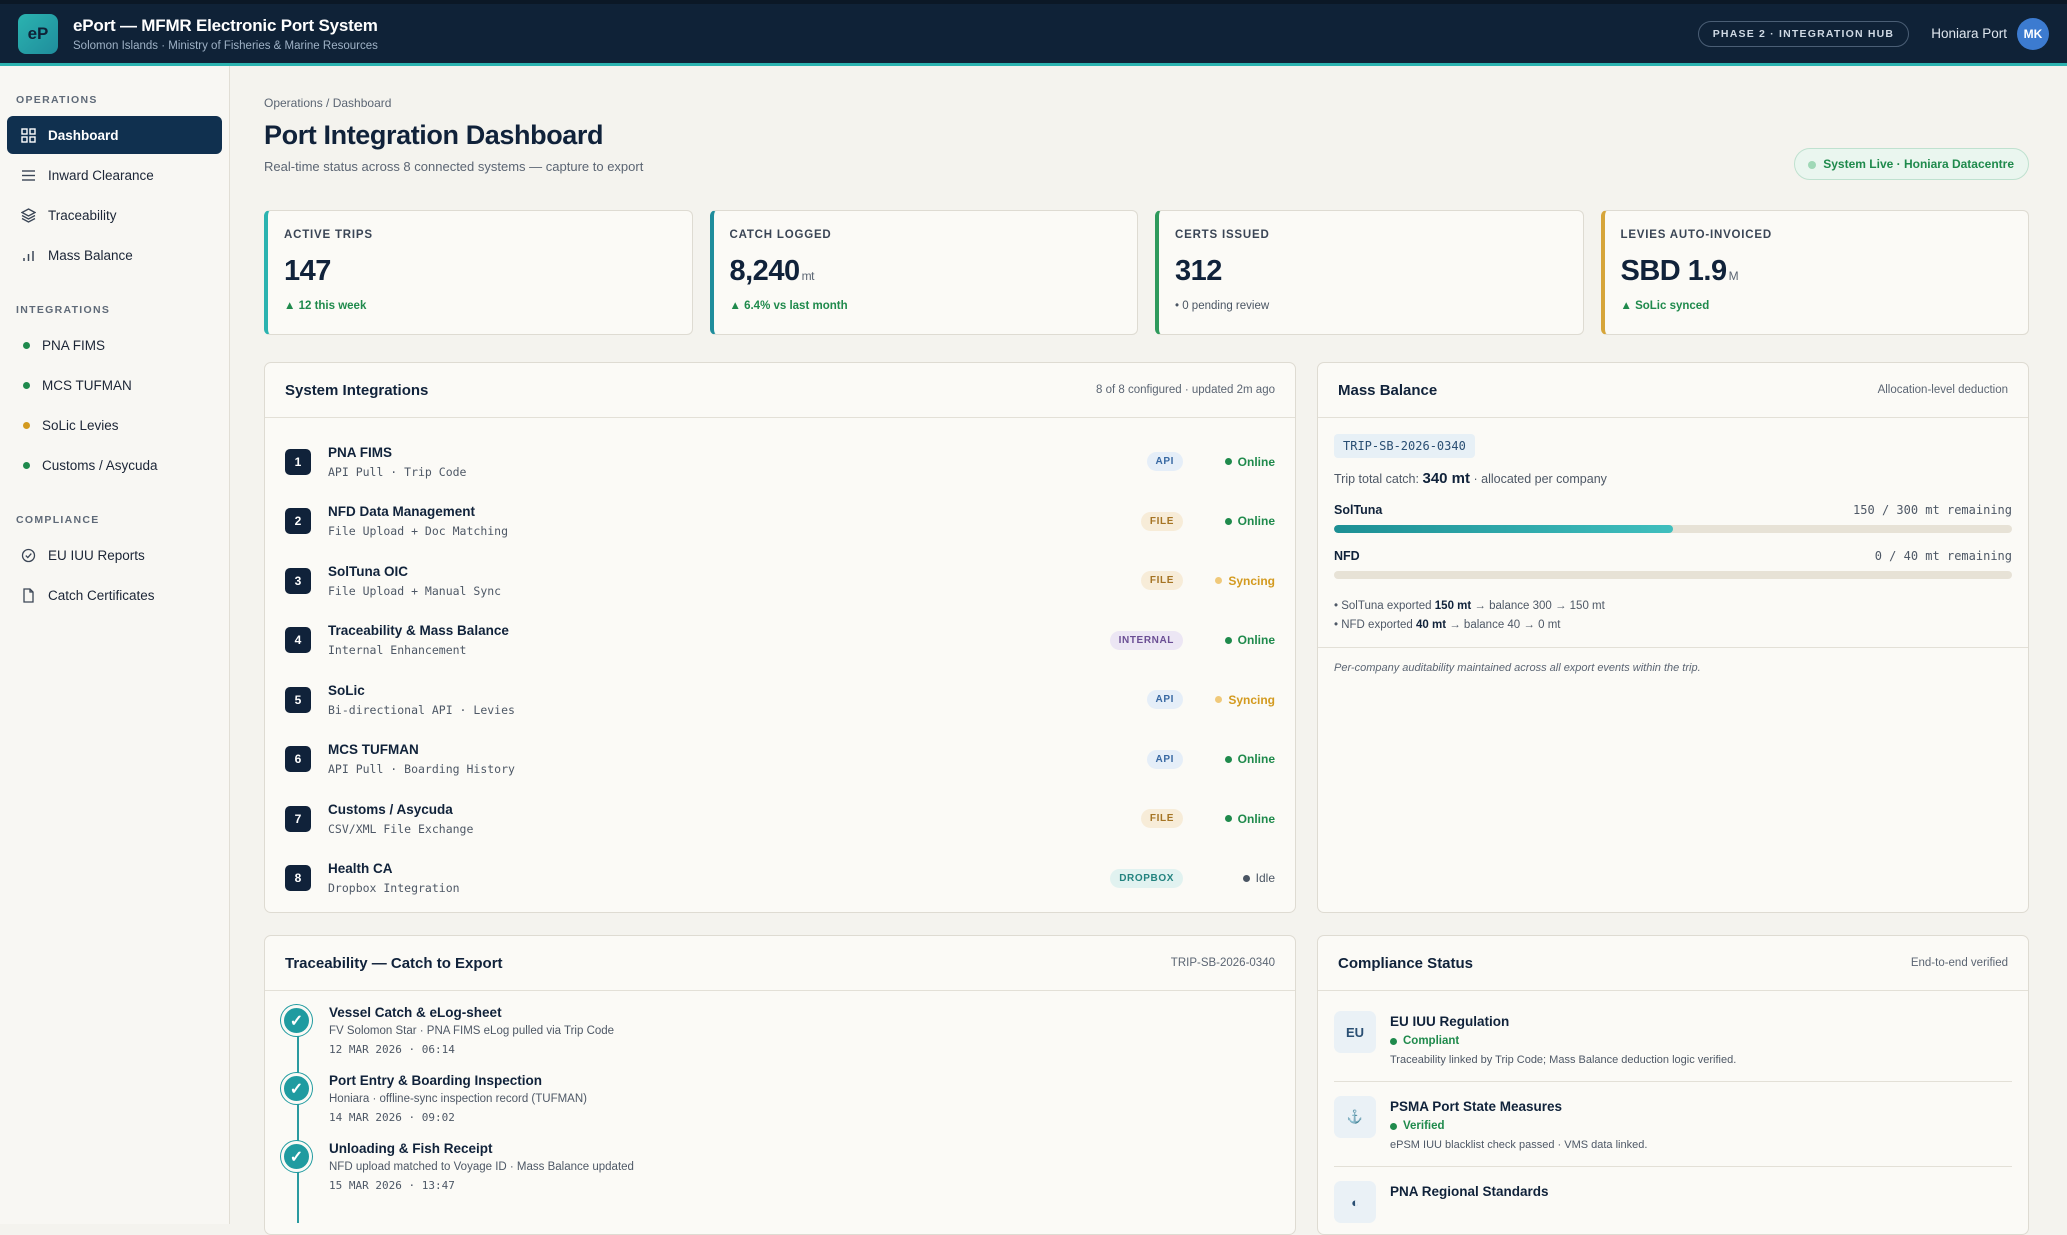 This screenshot has width=2067, height=1235. Describe the element at coordinates (1665, 306) in the screenshot. I see `kpi-trend: ▲ SoLic synced` at that location.